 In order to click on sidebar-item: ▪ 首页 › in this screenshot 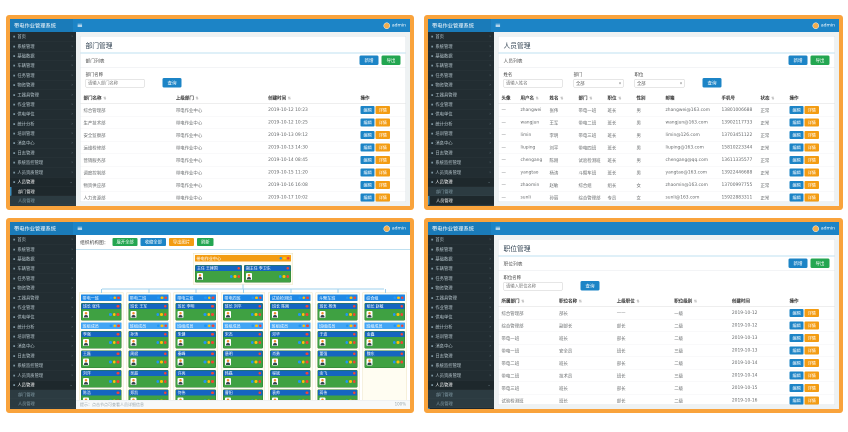, I will do `click(461, 37)`.